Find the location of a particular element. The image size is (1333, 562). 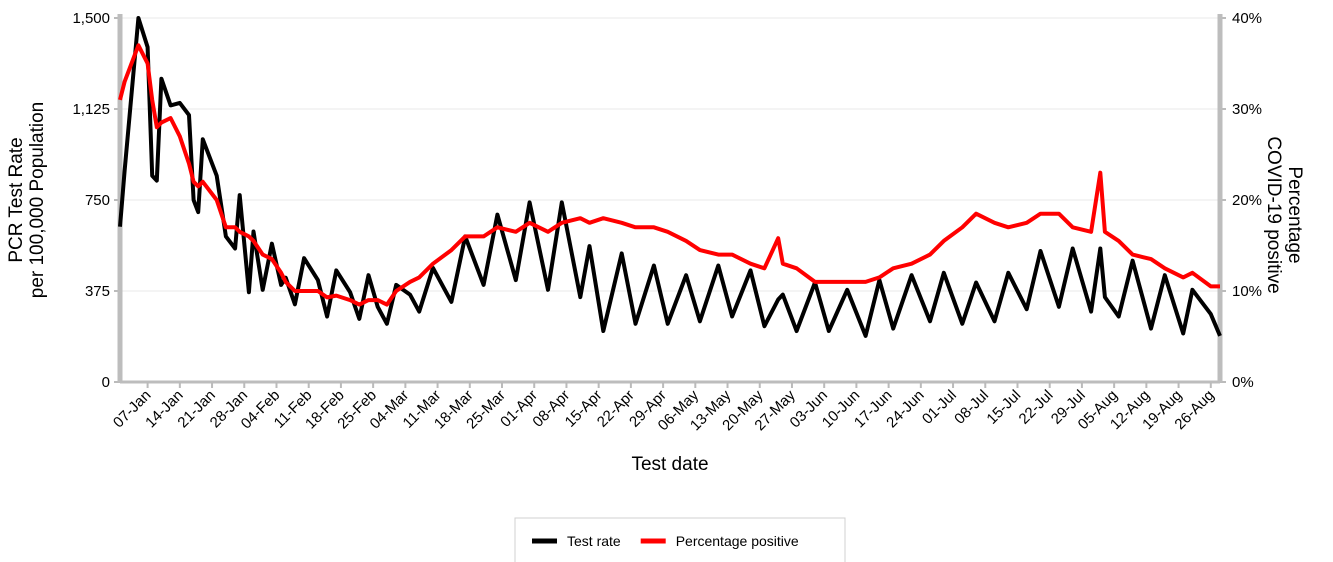

legend: Test rate Percentage positive is located at coordinates (680, 539).